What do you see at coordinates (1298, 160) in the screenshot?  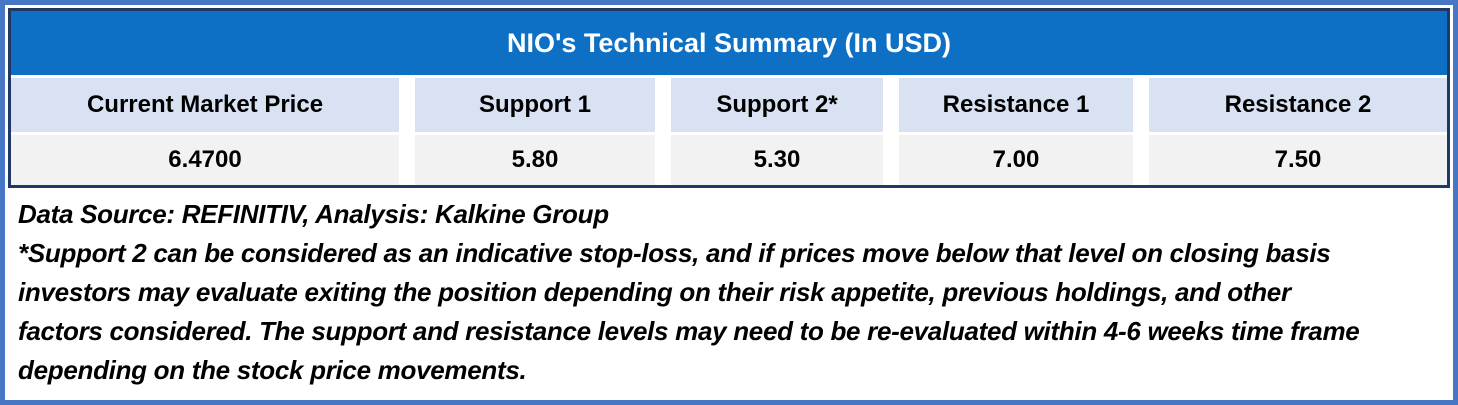 I see `value-cell-resistance-2: 7.50` at bounding box center [1298, 160].